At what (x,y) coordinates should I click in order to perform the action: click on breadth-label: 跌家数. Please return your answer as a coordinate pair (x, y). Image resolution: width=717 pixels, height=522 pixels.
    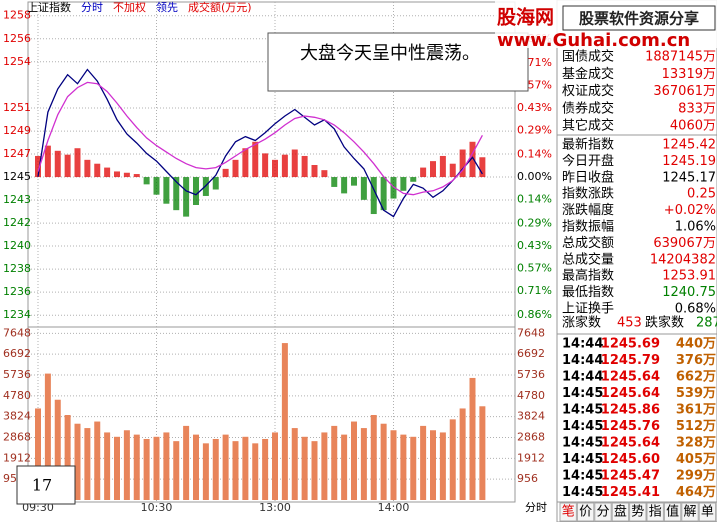
    Looking at the image, I should click on (664, 323).